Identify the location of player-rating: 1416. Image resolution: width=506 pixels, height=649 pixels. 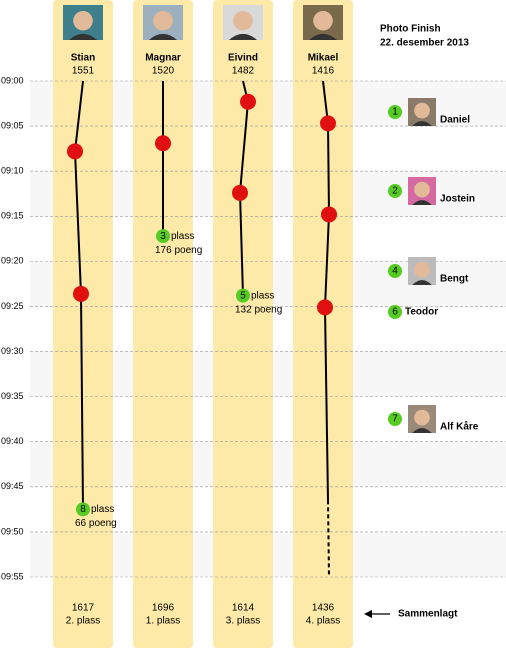
(323, 71).